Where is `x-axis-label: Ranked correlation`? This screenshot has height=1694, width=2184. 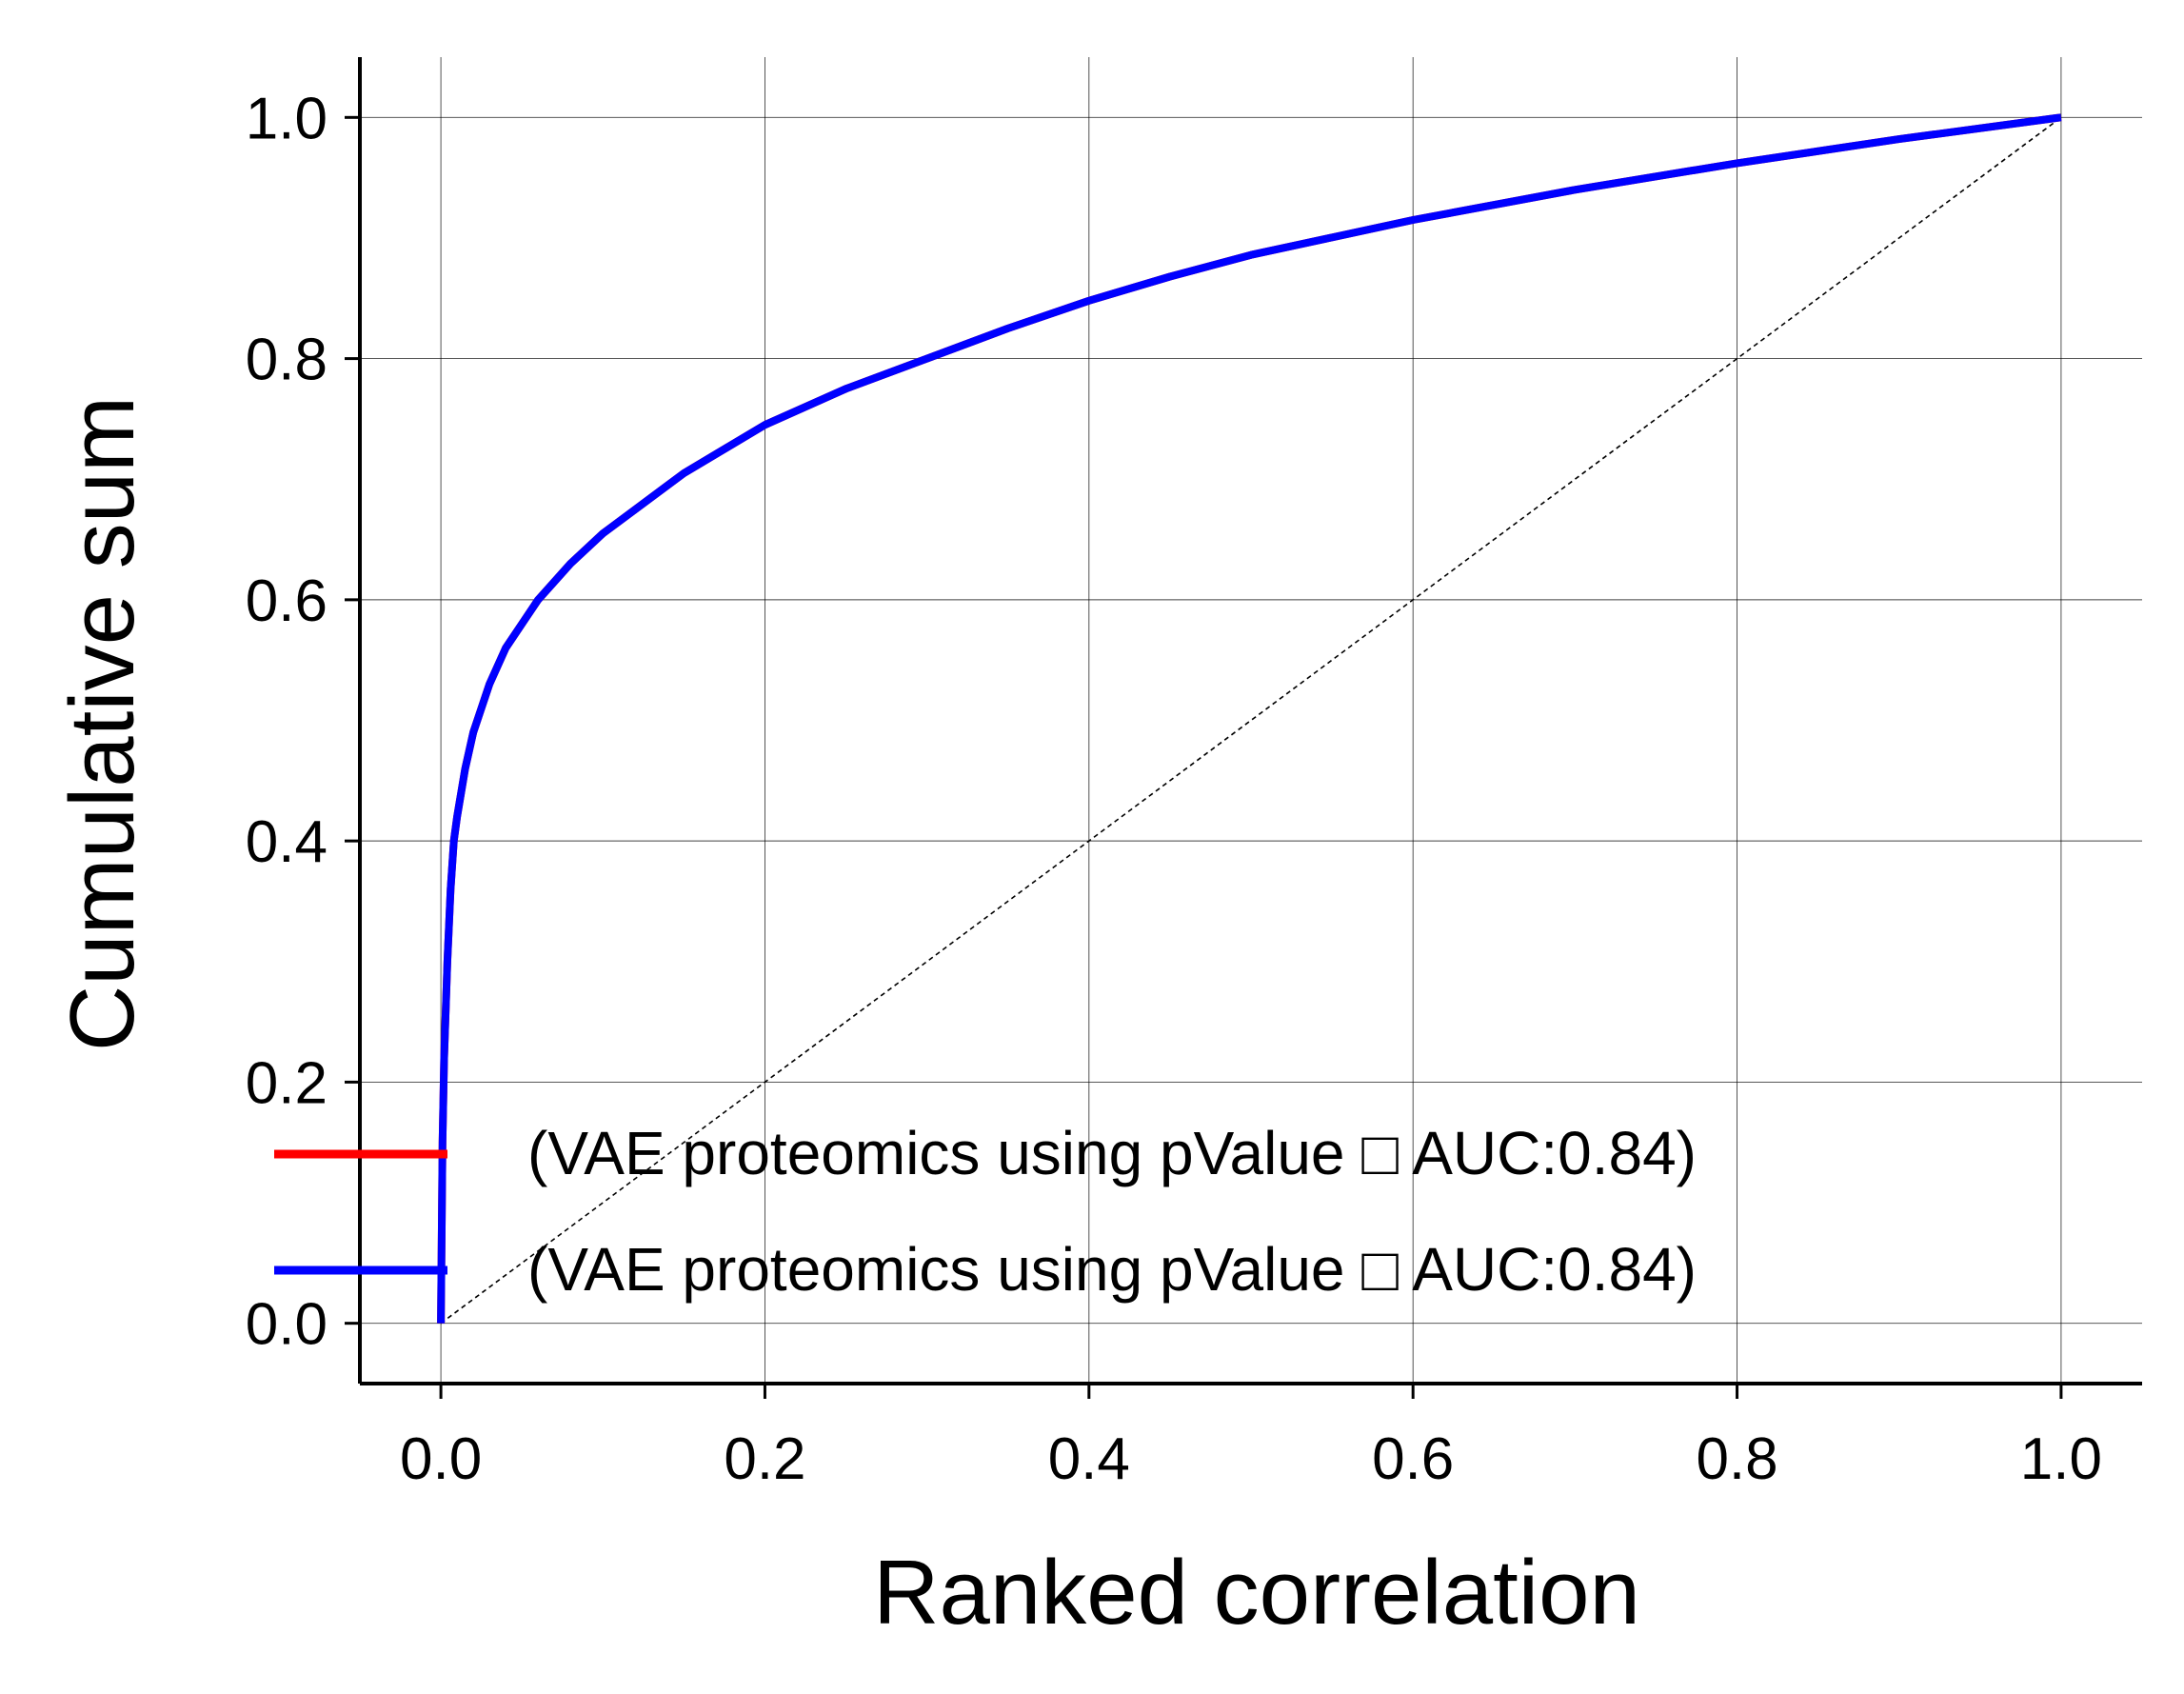
x-axis-label: Ranked correlation is located at coordinates (1256, 1593).